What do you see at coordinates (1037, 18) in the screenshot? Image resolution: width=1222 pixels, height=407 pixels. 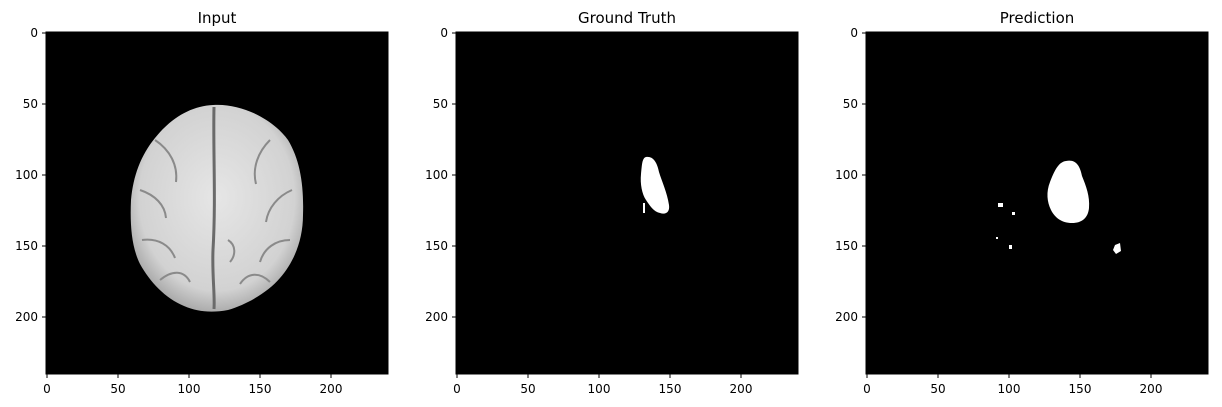 I see `panel-title-prediction: Prediction` at bounding box center [1037, 18].